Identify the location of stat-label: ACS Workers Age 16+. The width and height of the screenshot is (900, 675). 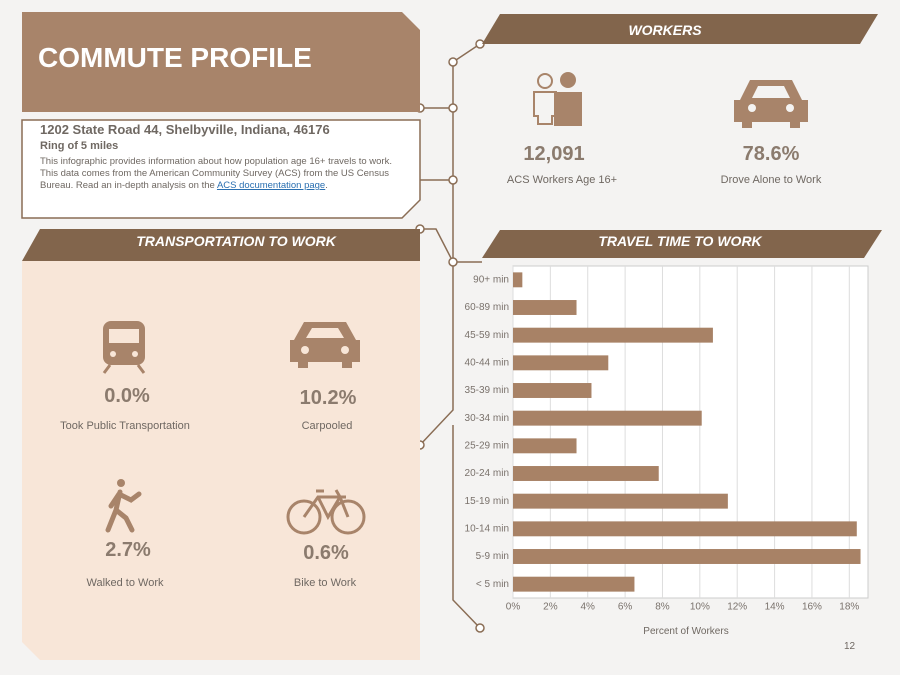
(562, 180).